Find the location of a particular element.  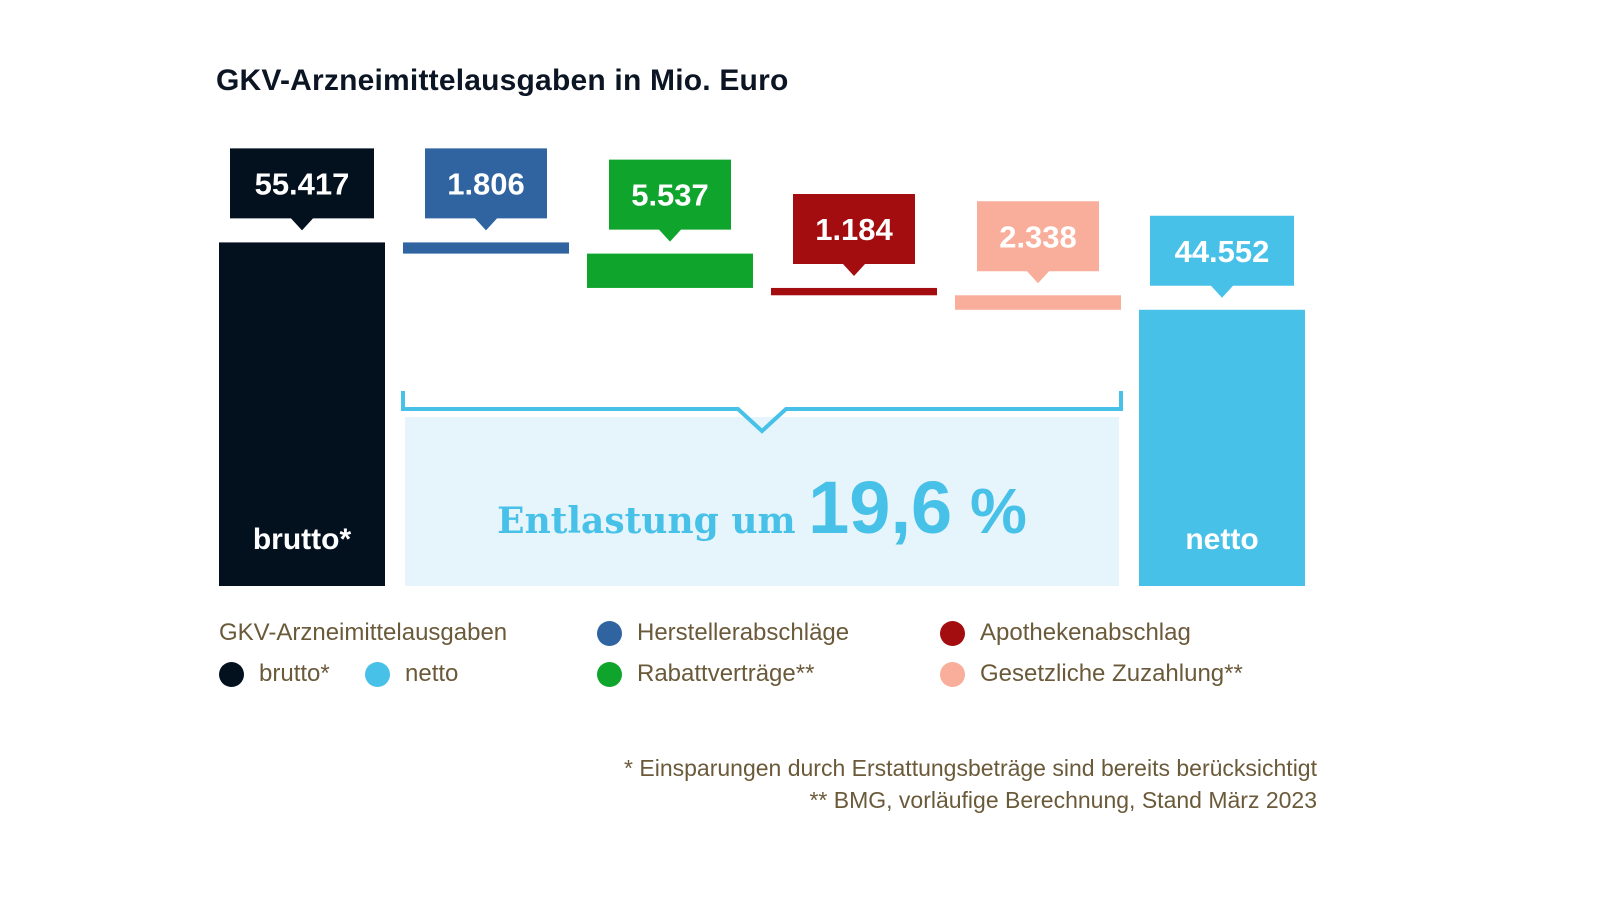

relief-area is located at coordinates (762, 501).